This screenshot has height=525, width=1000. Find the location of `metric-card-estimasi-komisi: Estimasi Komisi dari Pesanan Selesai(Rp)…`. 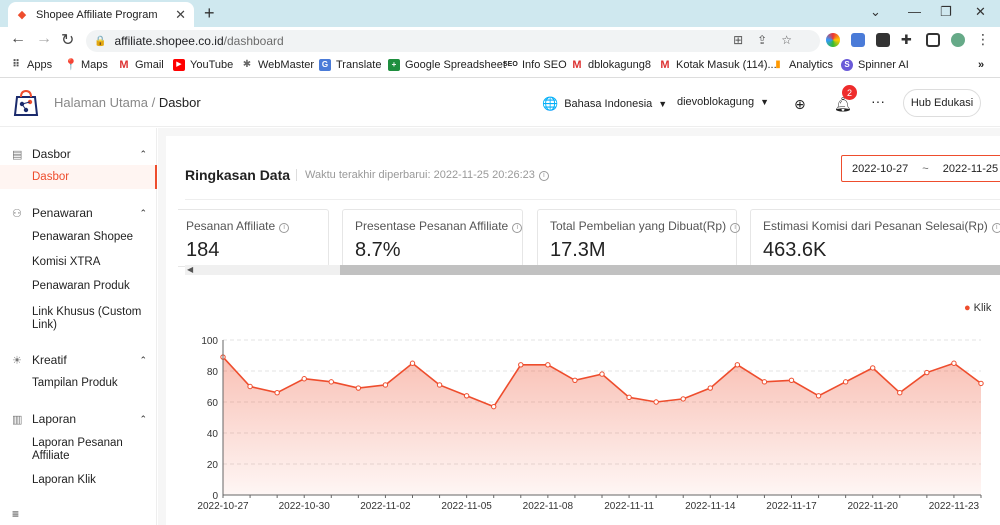

metric-card-estimasi-komisi: Estimasi Komisi dari Pesanan Selesai(Rp)… is located at coordinates (875, 238).